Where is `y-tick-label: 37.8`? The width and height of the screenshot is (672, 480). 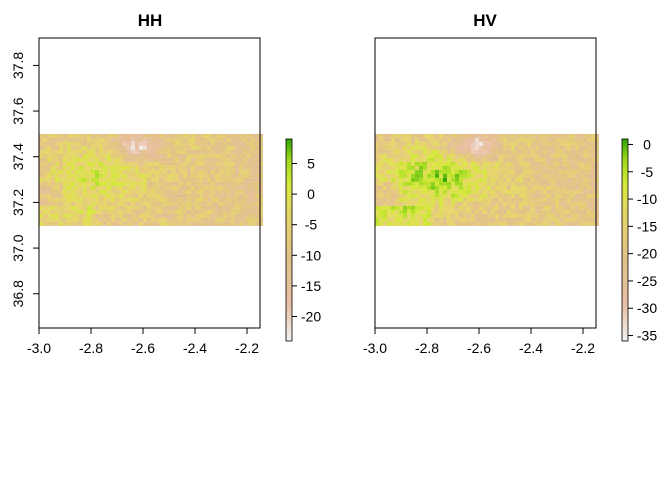 y-tick-label: 37.8 is located at coordinates (18, 65).